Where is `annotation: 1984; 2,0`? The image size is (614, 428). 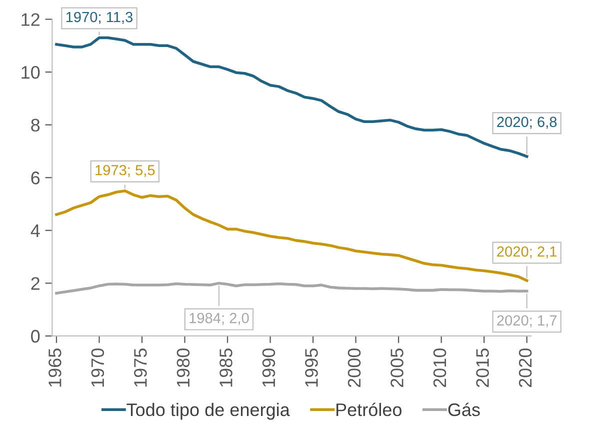
annotation: 1984; 2,0 is located at coordinates (219, 318).